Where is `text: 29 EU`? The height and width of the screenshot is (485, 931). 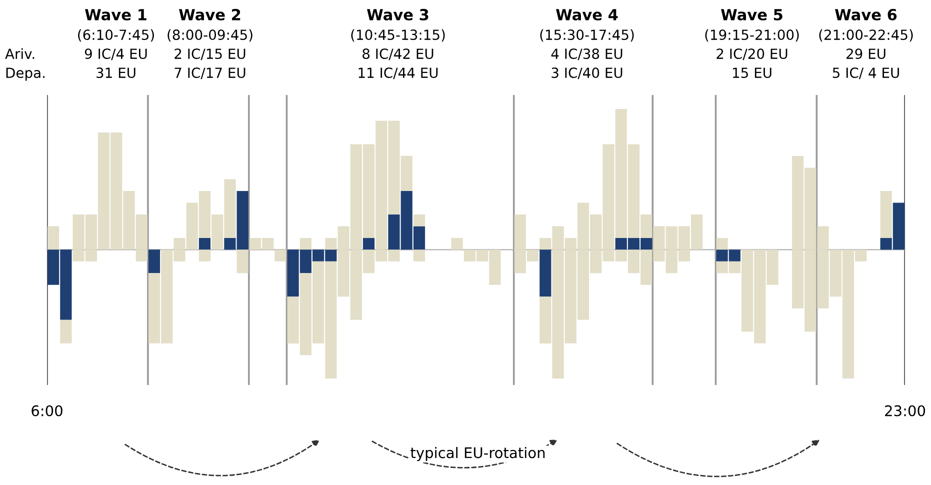
text: 29 EU is located at coordinates (866, 54).